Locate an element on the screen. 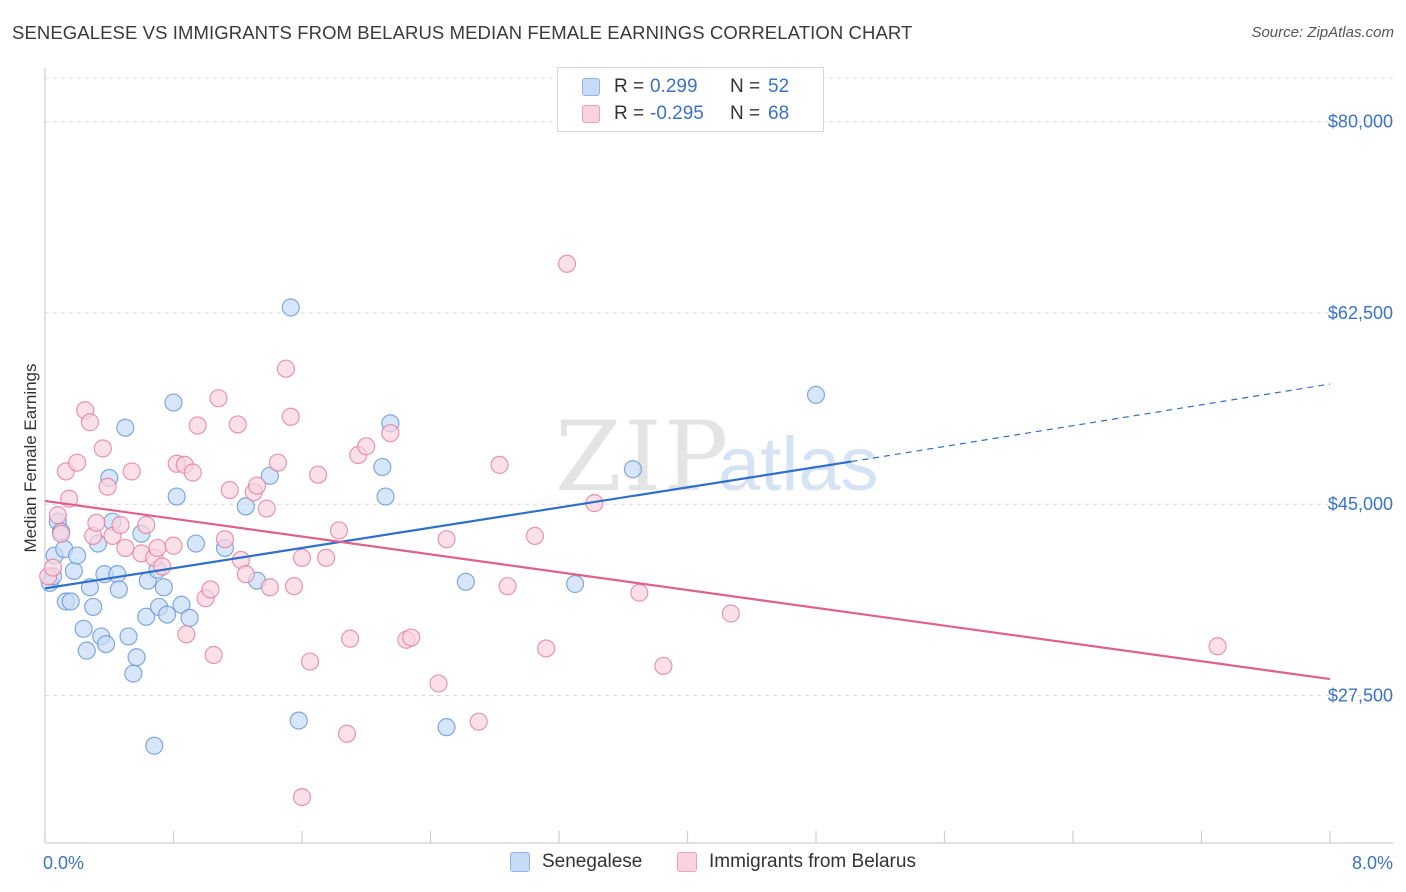  n-value: 52 is located at coordinates (779, 86).